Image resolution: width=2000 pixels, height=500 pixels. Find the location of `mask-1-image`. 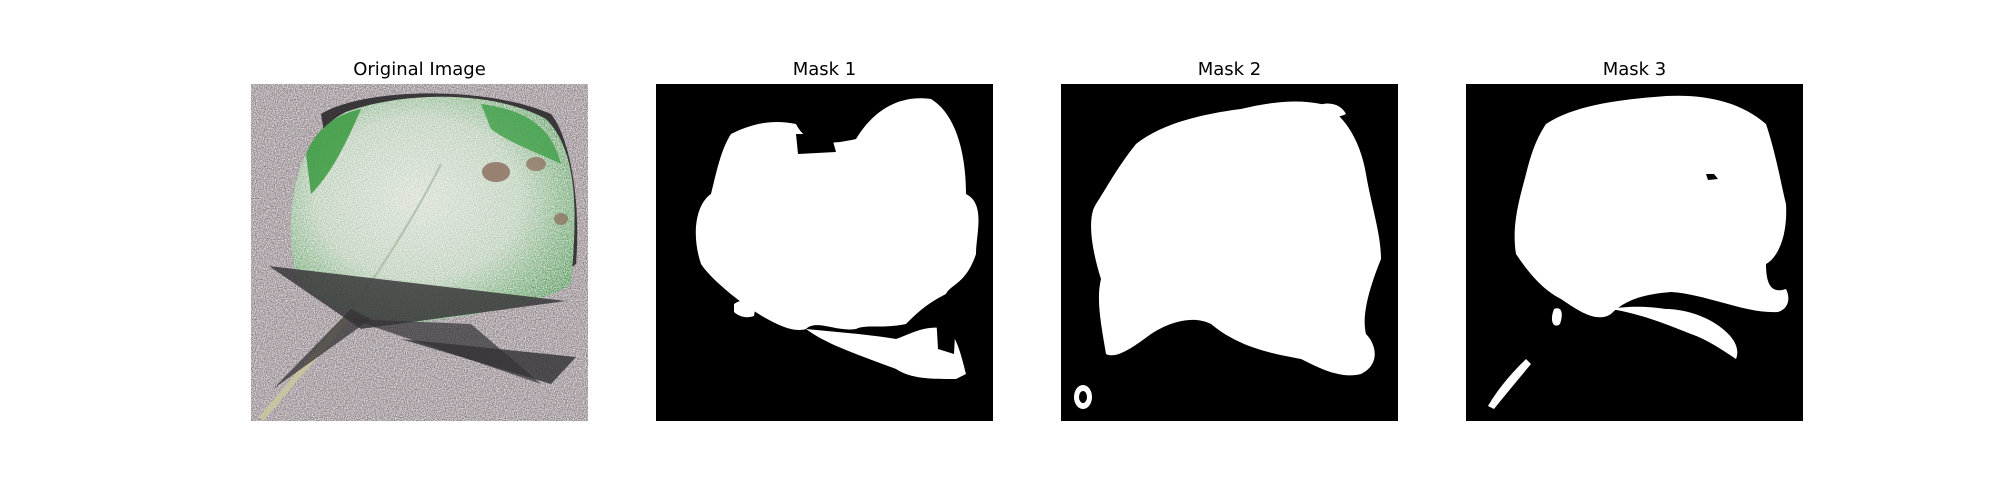

mask-1-image is located at coordinates (824, 252).